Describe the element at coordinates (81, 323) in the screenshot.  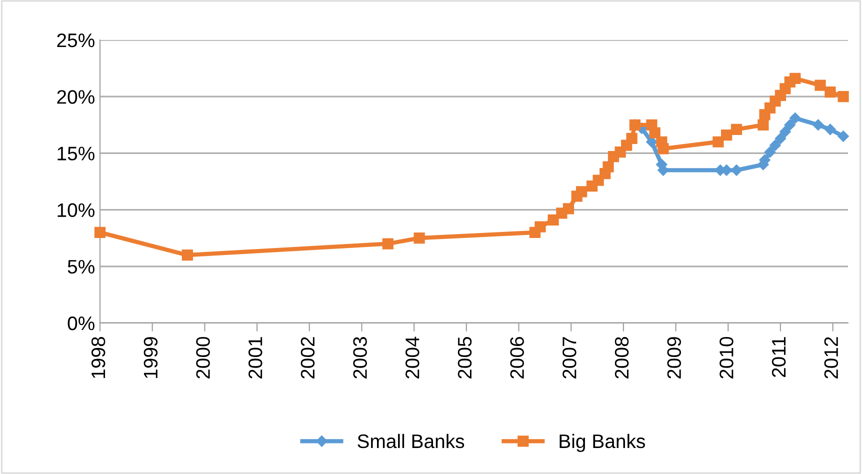
I see `y-tick-label: 0%` at that location.